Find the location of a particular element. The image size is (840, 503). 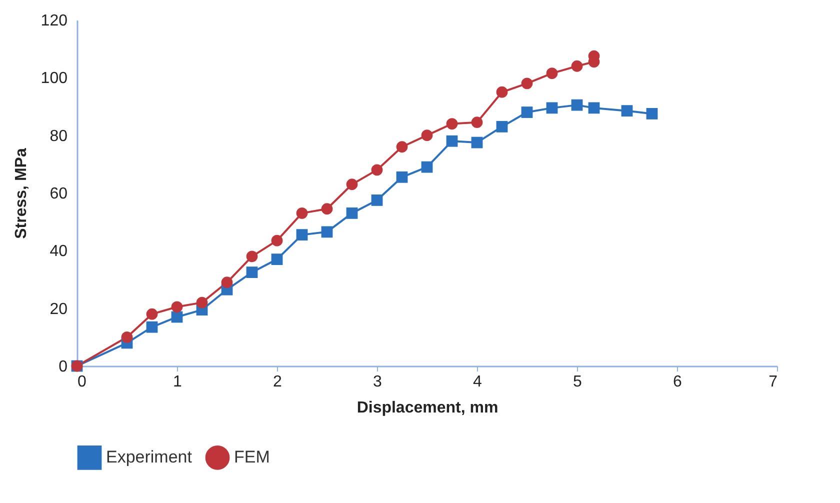

x-tick-label: 6 is located at coordinates (677, 382).